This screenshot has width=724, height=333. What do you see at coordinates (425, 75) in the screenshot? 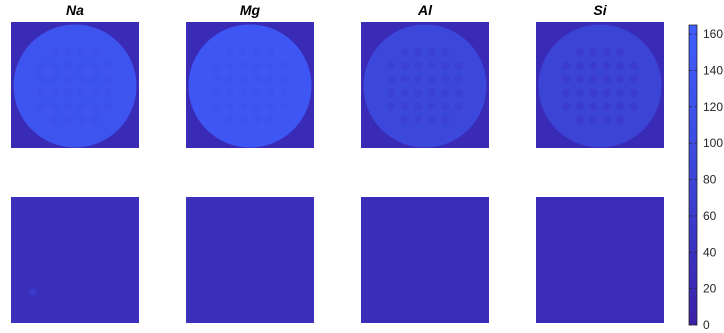
I see `heatmap-panel-al: Al` at bounding box center [425, 75].